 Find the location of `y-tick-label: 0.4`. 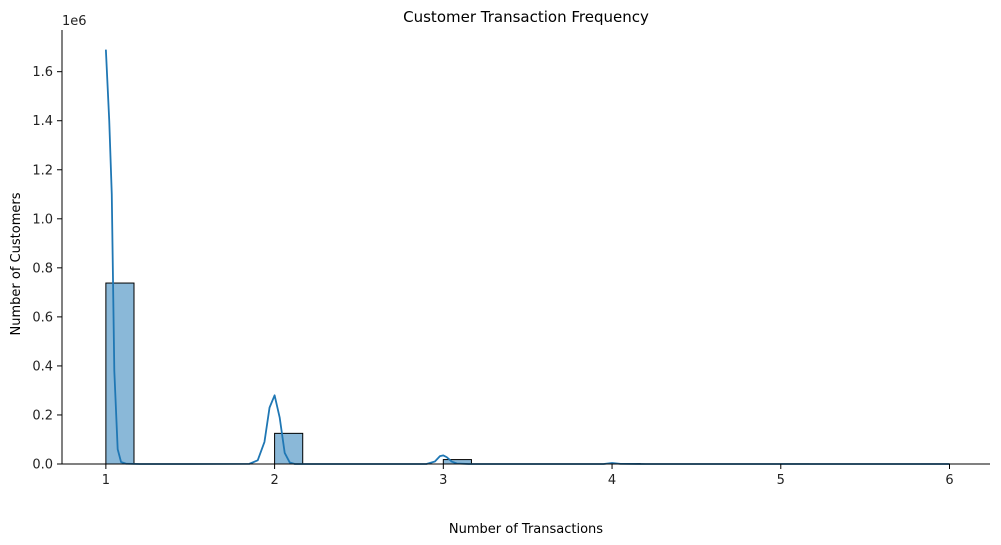

y-tick-label: 0.4 is located at coordinates (42, 366).